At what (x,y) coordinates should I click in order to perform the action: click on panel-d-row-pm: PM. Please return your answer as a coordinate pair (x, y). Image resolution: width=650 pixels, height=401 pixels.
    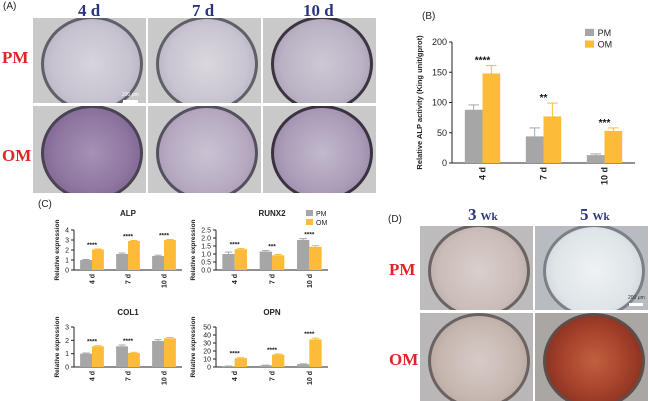
    Looking at the image, I should click on (402, 269).